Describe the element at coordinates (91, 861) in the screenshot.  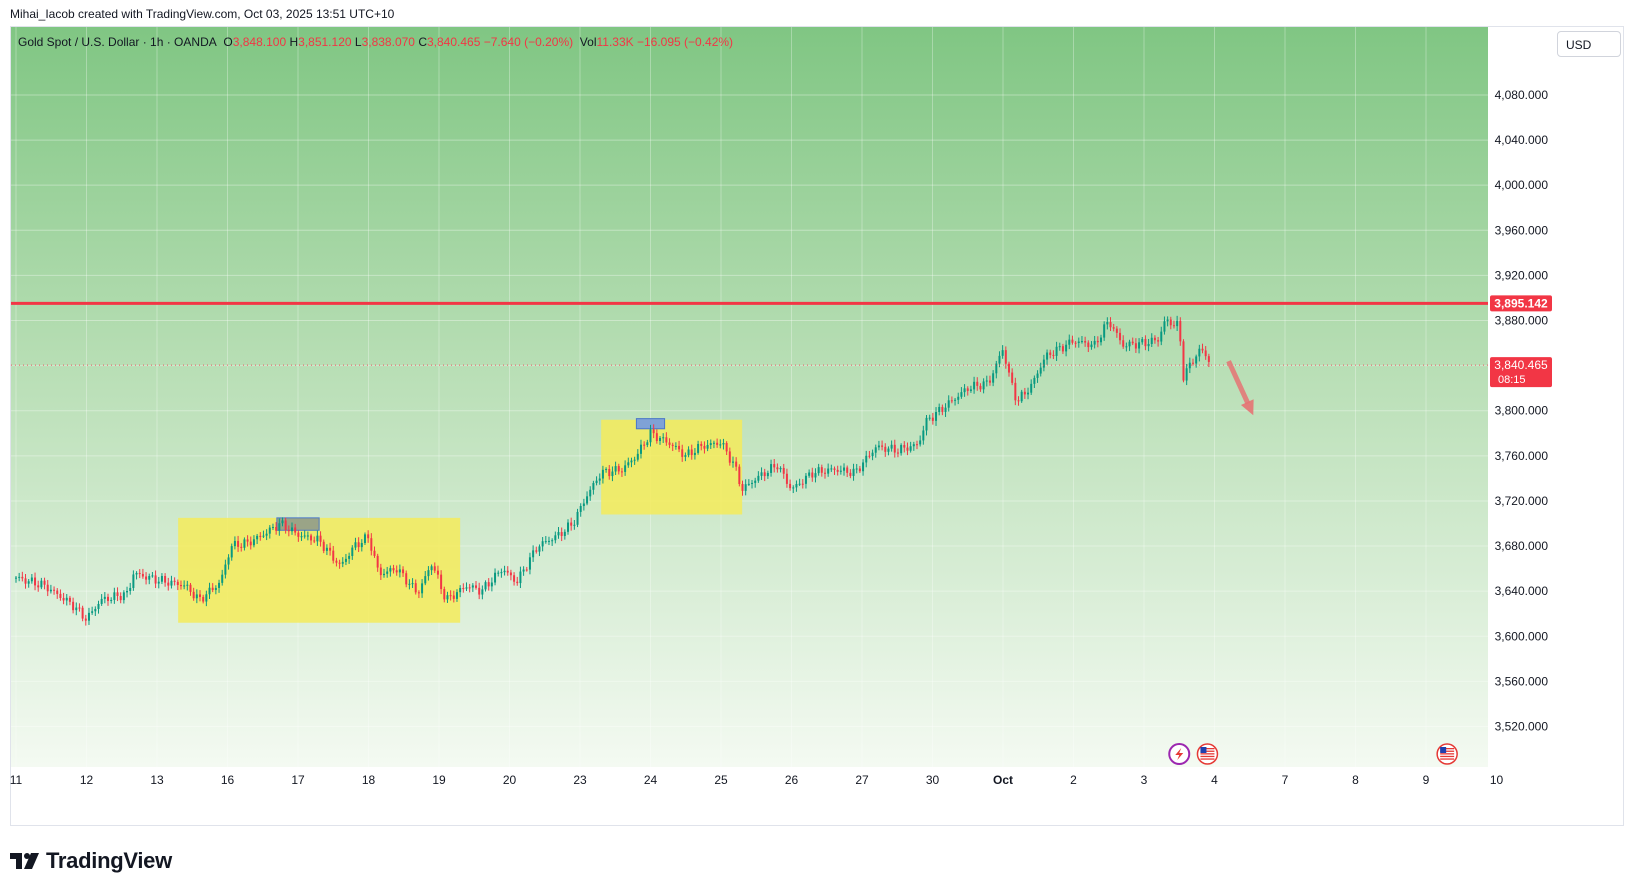
I see `tradingview-brand: TradingView` at that location.